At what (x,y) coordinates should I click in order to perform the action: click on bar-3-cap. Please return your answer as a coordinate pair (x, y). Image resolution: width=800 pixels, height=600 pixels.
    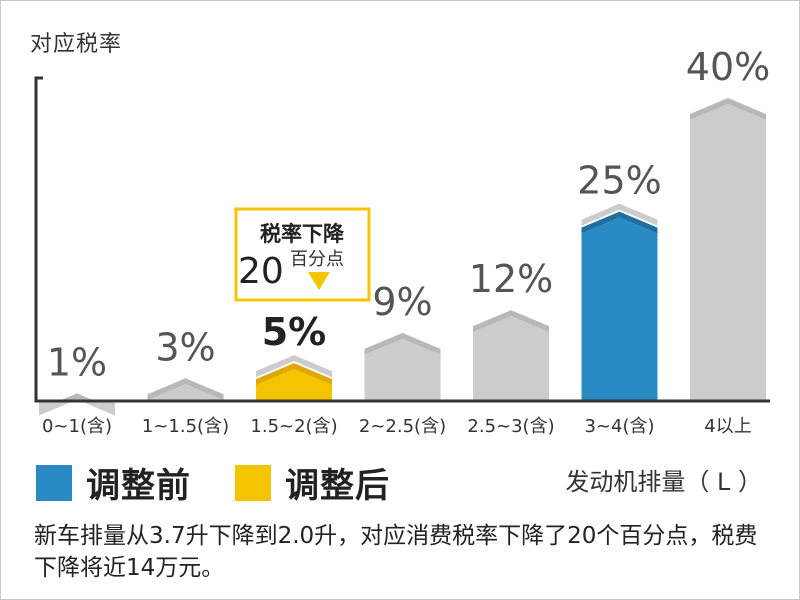
    Looking at the image, I should click on (402, 343).